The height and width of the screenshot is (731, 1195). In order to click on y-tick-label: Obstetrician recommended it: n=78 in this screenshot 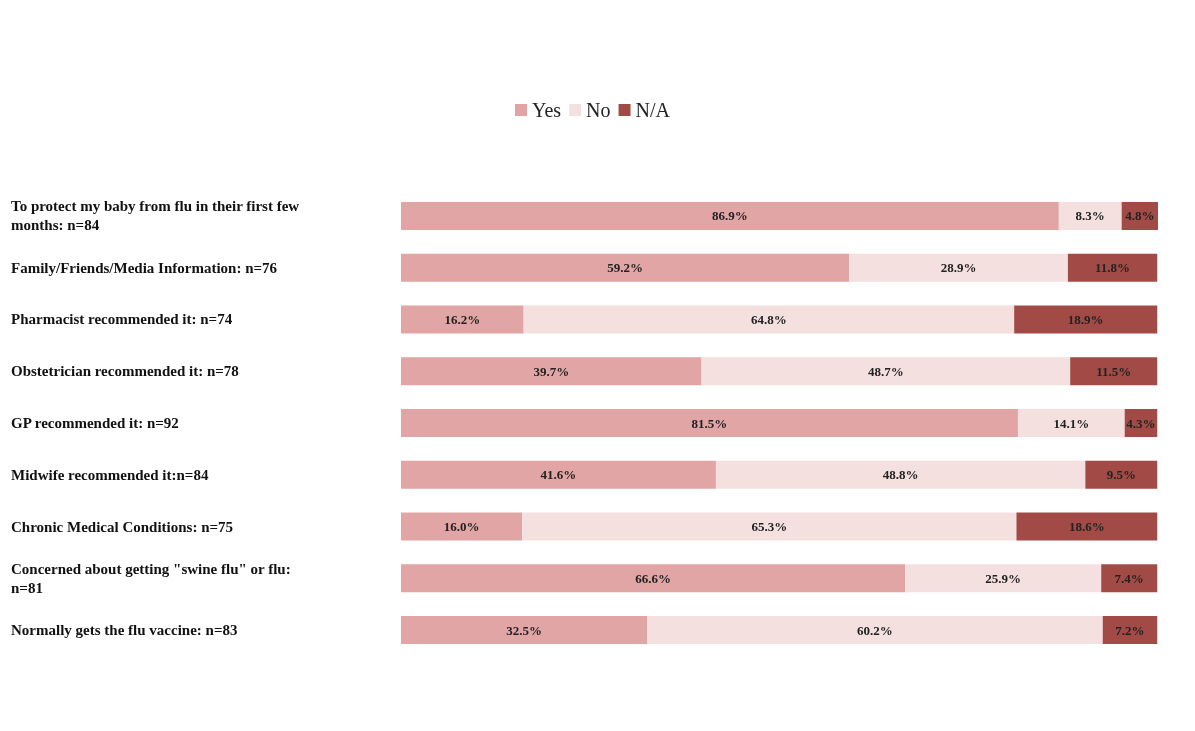, I will do `click(125, 371)`.